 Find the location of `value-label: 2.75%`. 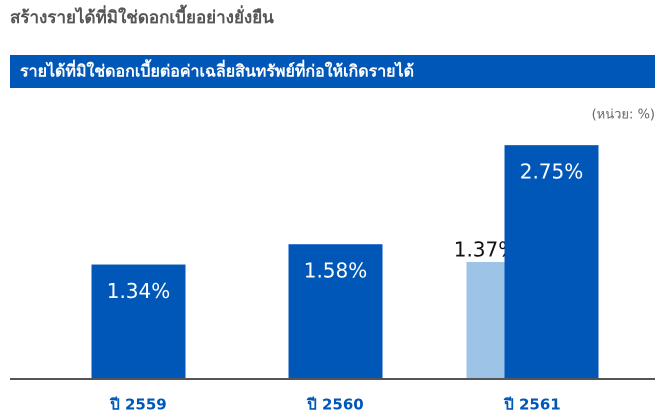

value-label: 2.75% is located at coordinates (552, 172).